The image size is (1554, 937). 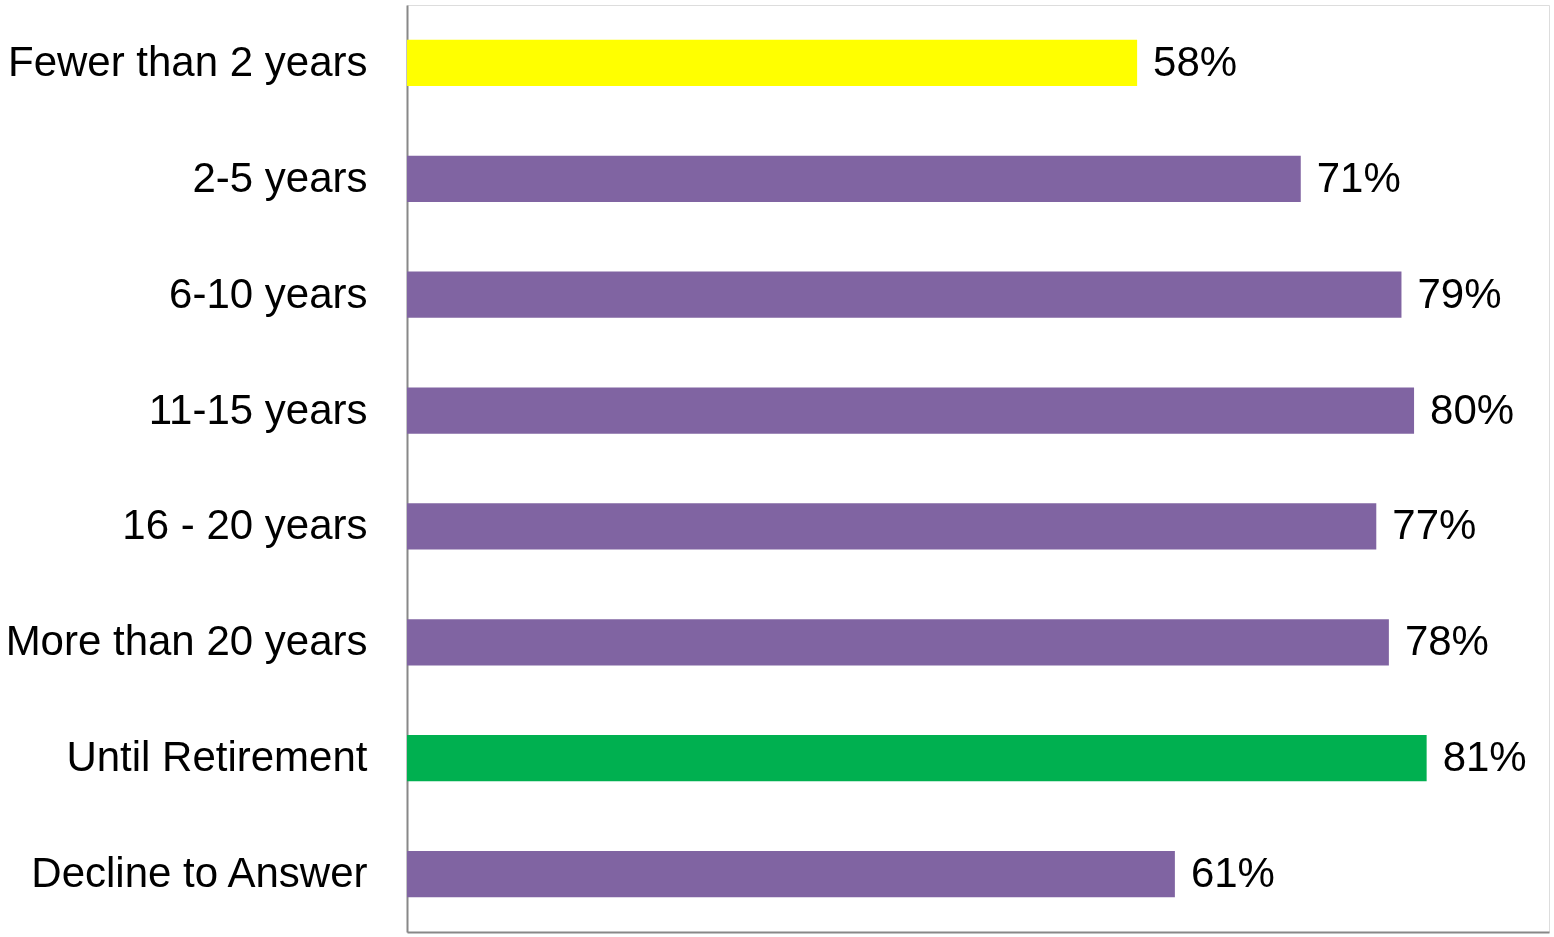 I want to click on y-tick-label: 16 - 20 years, so click(x=245, y=525).